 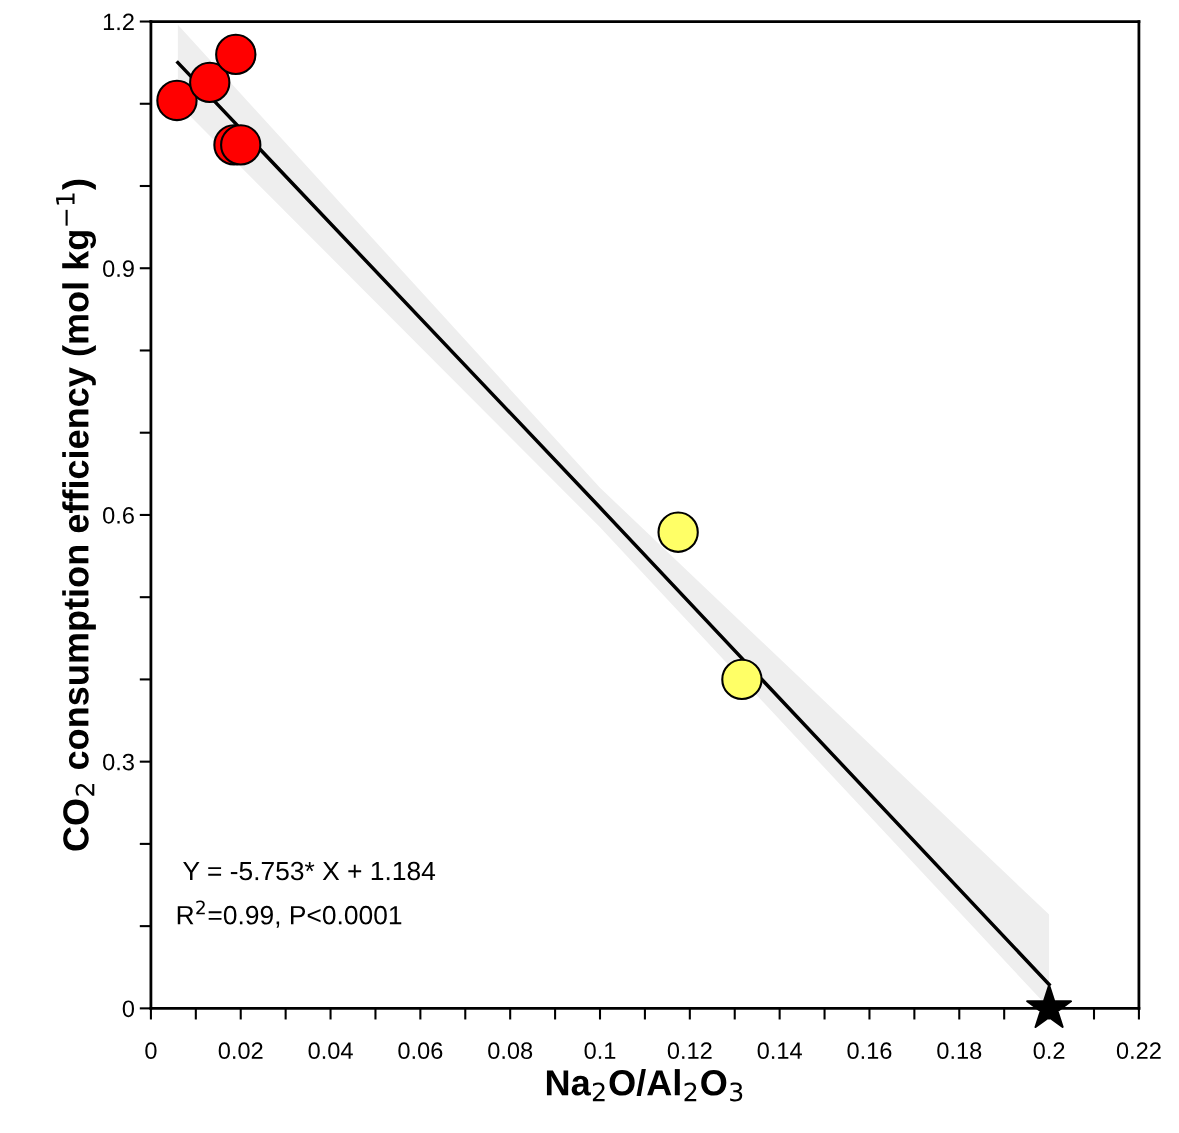 I want to click on x-tick-label: 0.02, so click(x=240, y=1051).